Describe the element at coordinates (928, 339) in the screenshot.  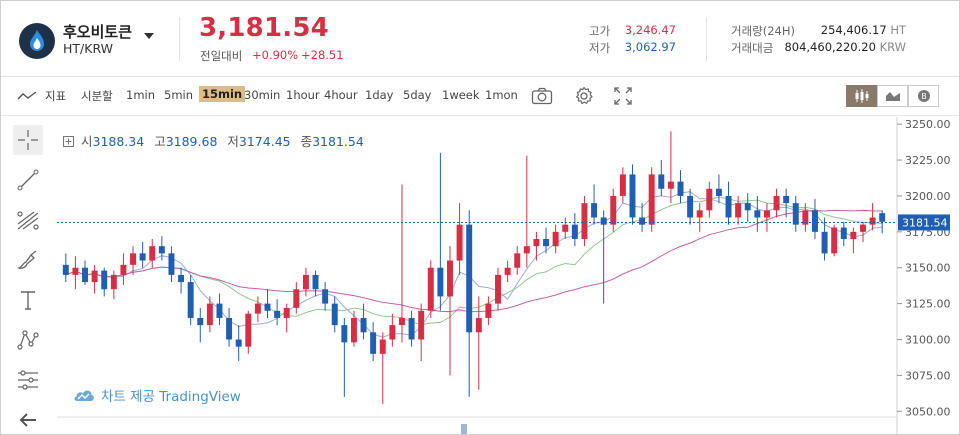
I see `y-tick-label: 3100.00` at that location.